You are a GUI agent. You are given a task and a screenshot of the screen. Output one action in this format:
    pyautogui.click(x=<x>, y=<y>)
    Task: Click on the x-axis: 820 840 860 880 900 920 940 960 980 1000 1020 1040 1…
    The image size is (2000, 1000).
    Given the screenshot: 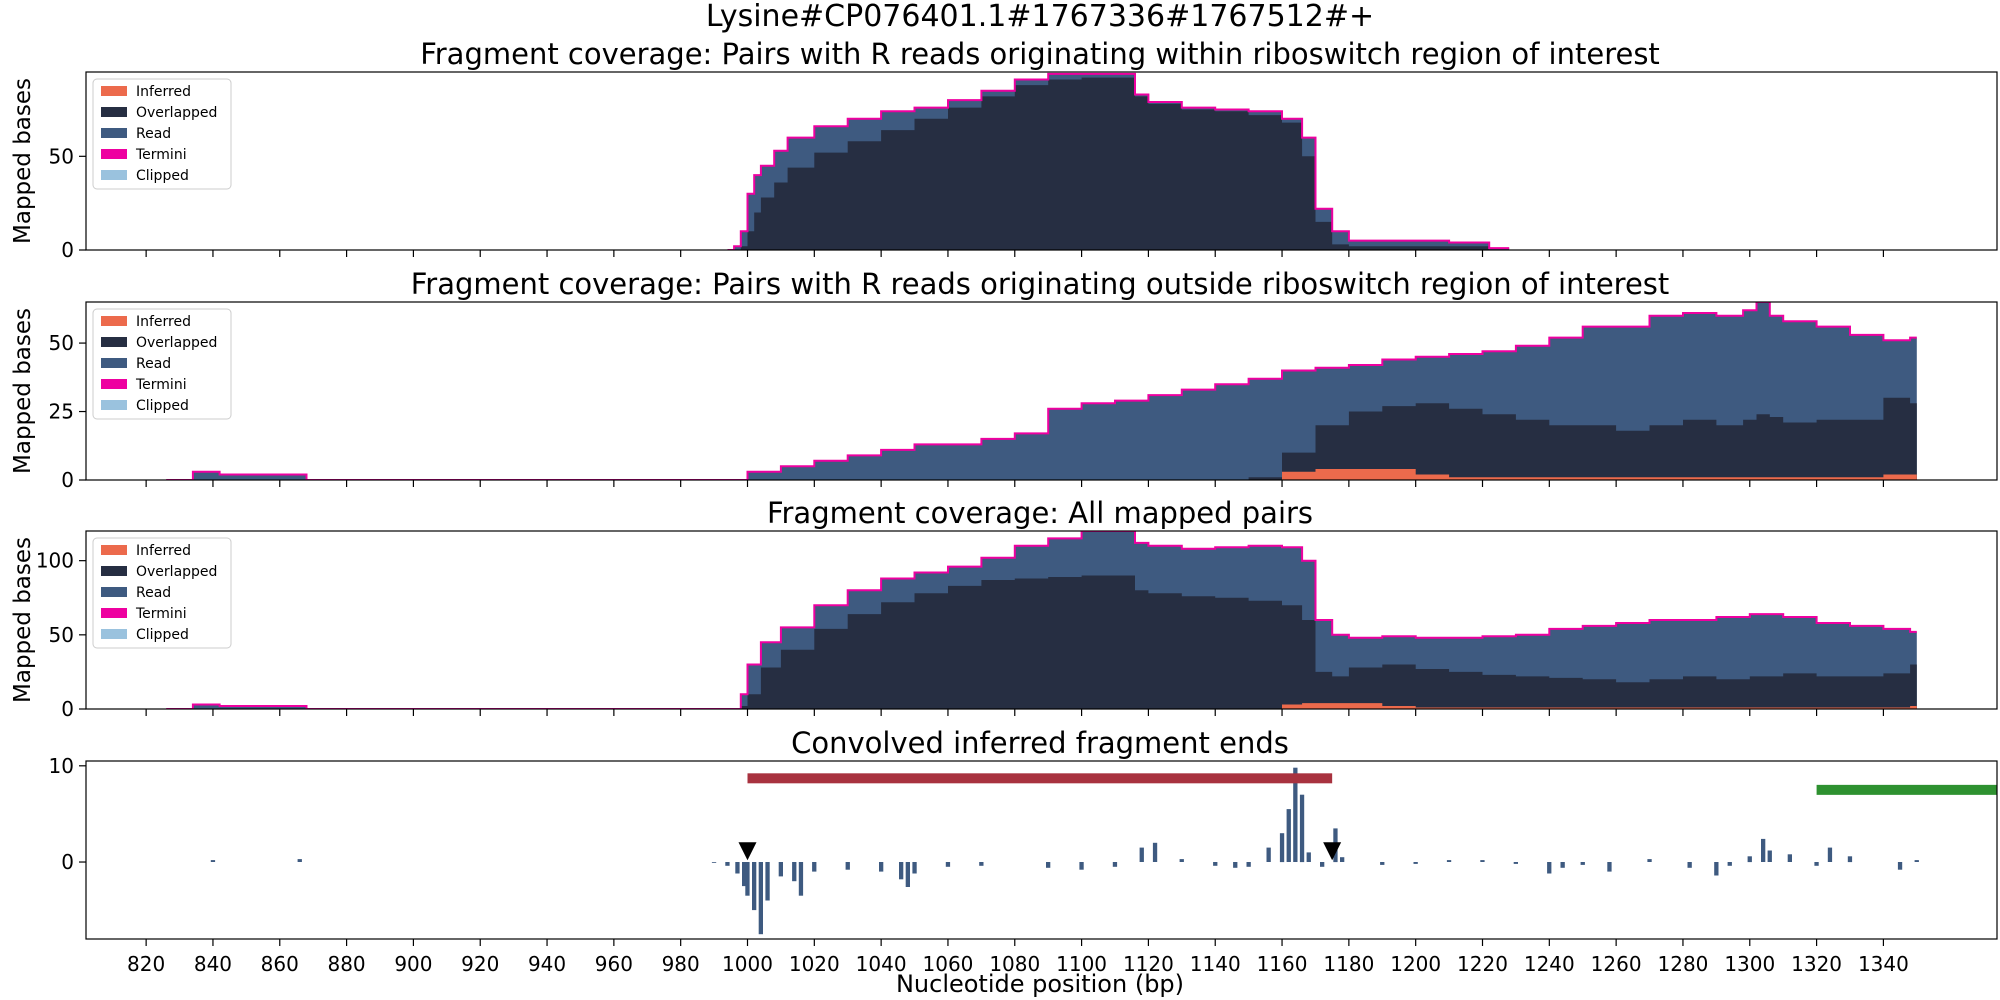 What is the action you would take?
    pyautogui.click(x=1018, y=964)
    